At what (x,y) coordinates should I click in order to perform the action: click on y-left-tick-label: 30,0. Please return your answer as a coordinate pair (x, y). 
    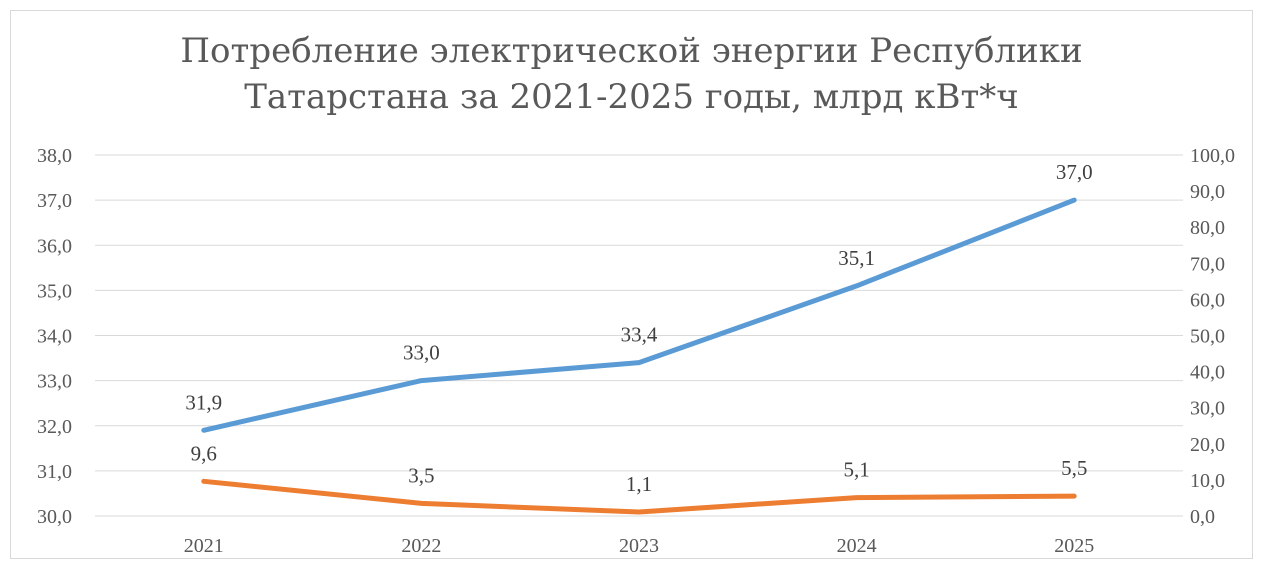
    Looking at the image, I should click on (54, 517).